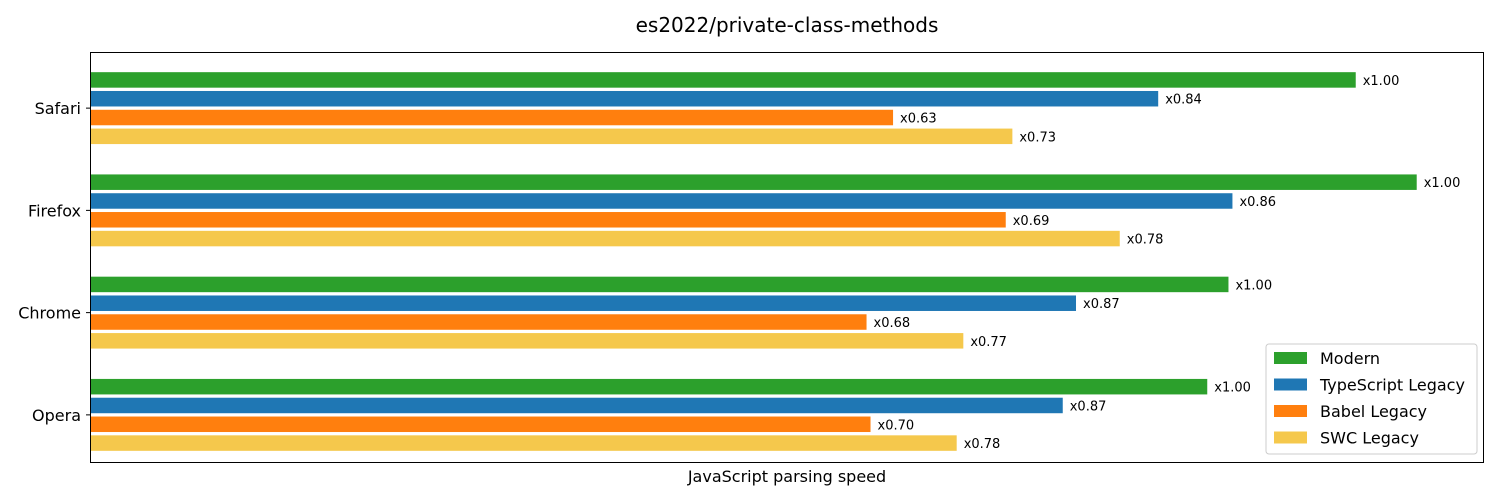 This screenshot has width=1500, height=500. I want to click on bar-safari-typescript-legacy, so click(625, 98).